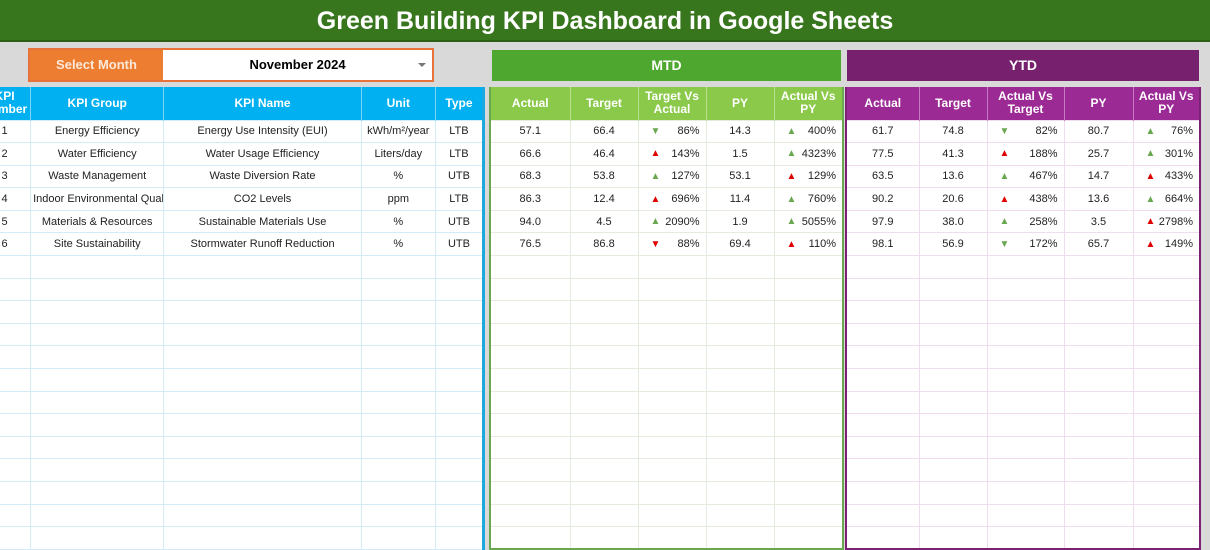 Image resolution: width=1210 pixels, height=550 pixels. What do you see at coordinates (682, 221) in the screenshot?
I see `percent-value: 2090%` at bounding box center [682, 221].